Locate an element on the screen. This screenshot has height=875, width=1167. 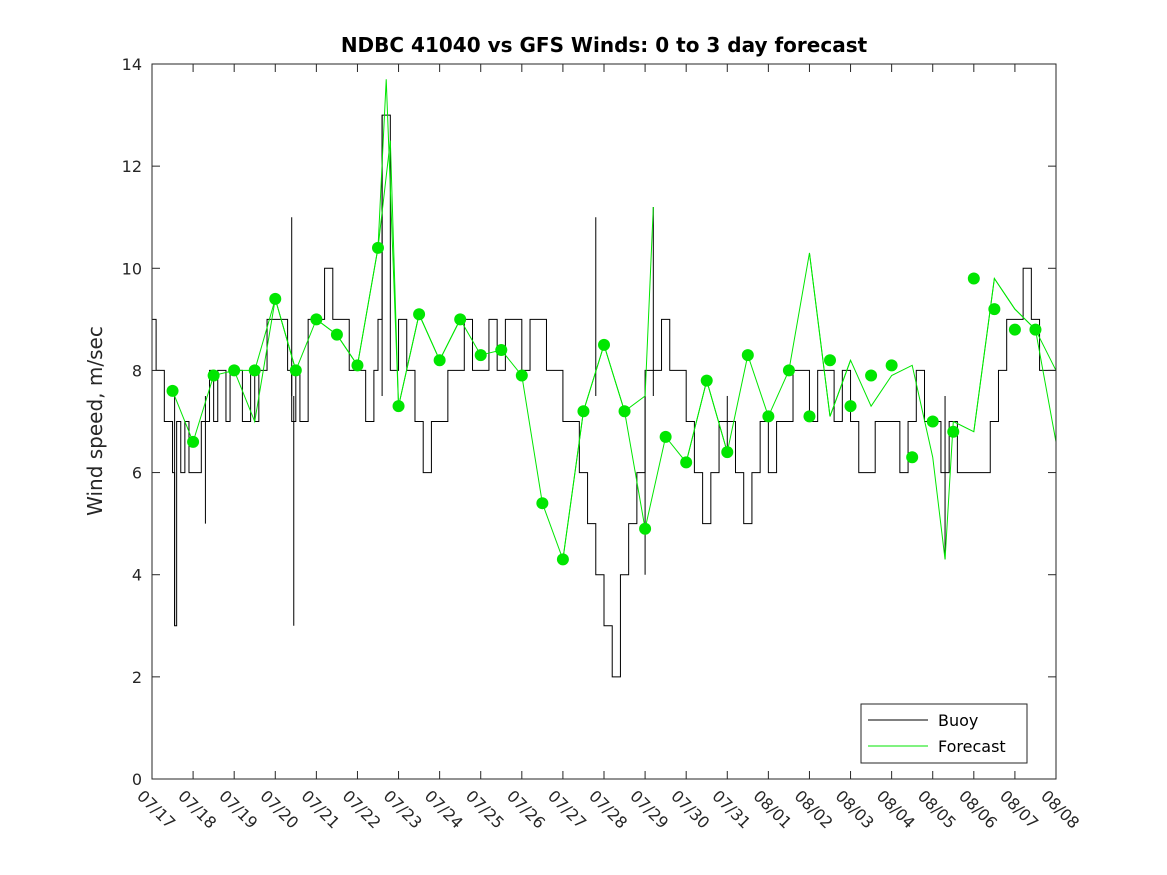
legend-box is located at coordinates (944, 733).